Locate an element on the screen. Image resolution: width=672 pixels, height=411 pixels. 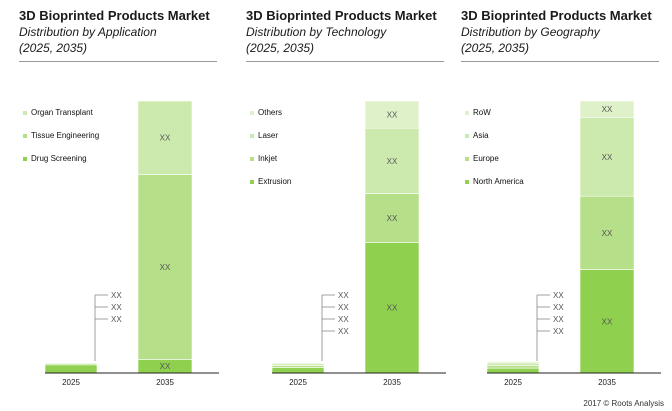
legend-label: Inkjet is located at coordinates (268, 158).